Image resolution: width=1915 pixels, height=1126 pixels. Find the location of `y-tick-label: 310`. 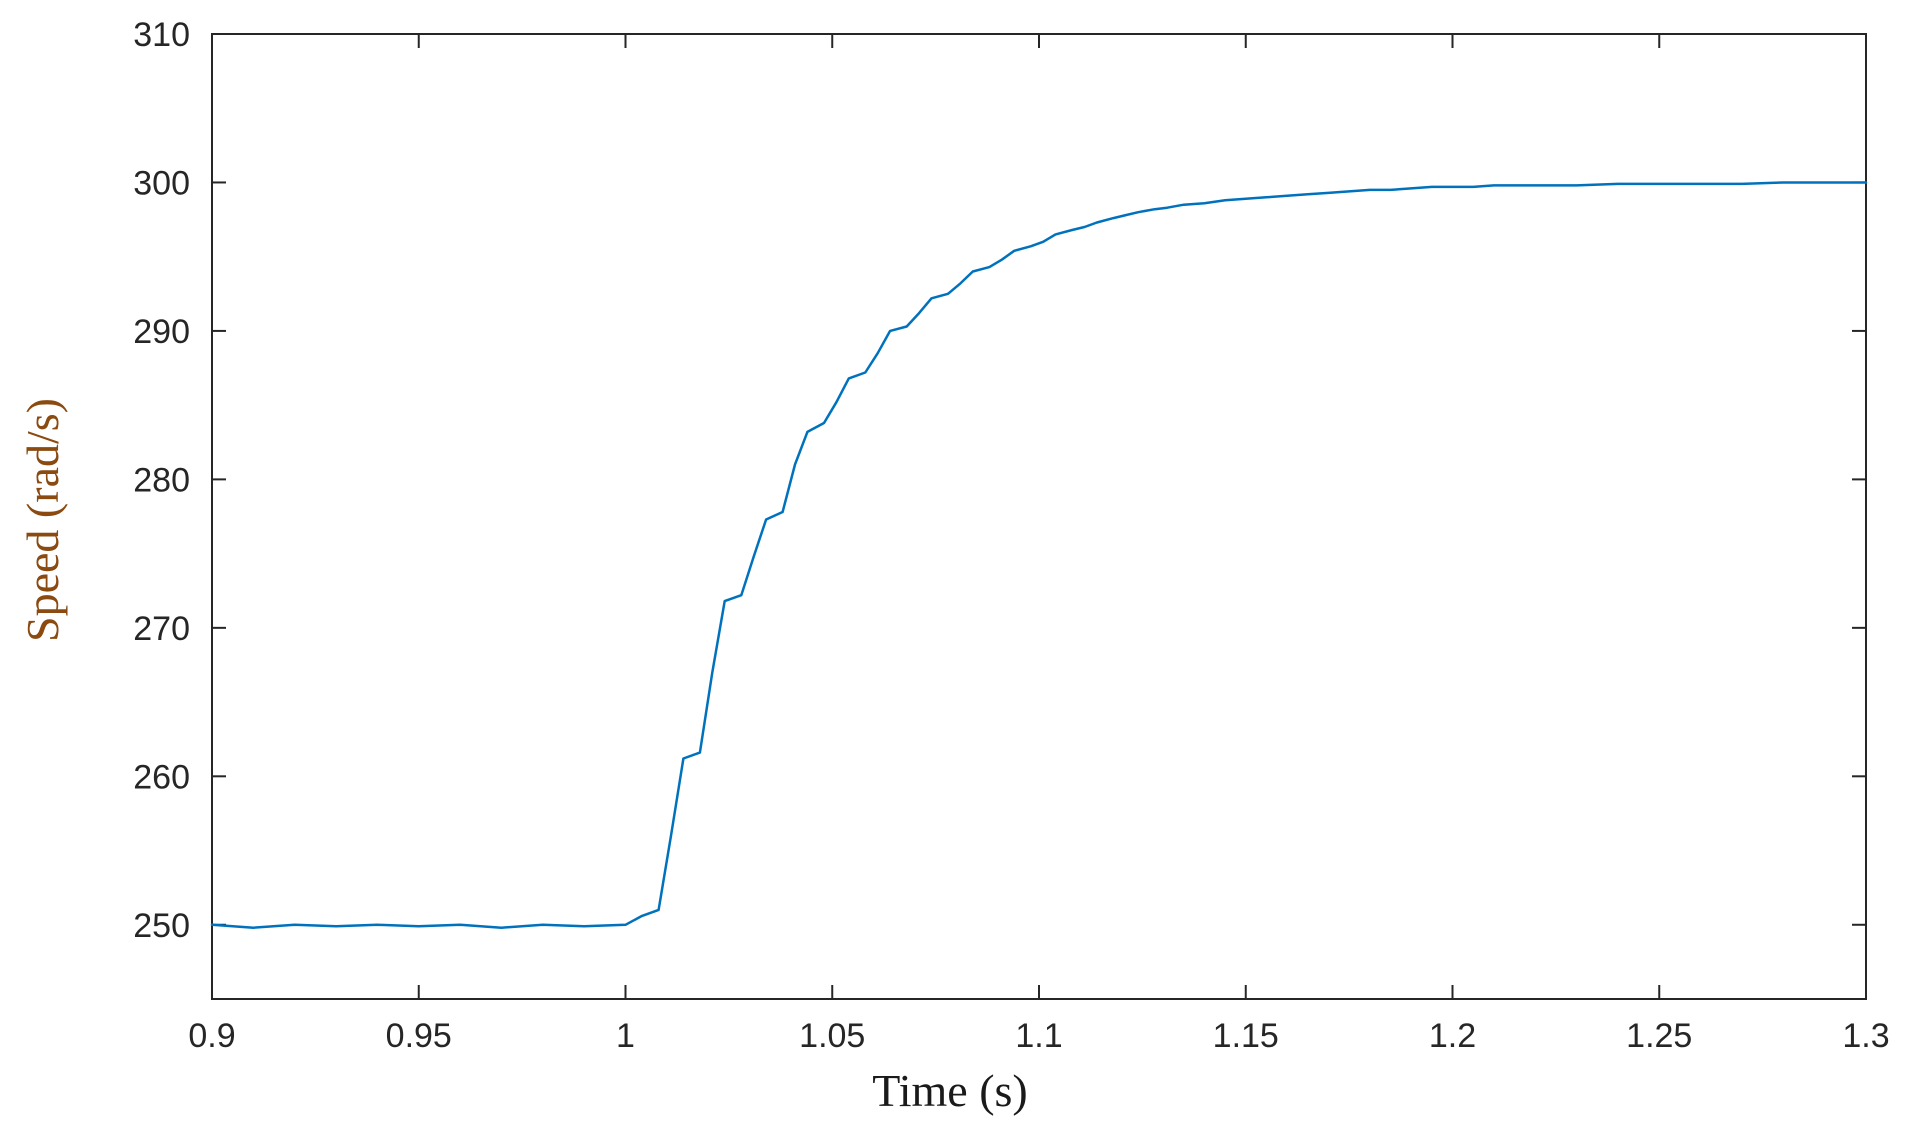

y-tick-label: 310 is located at coordinates (161, 35).